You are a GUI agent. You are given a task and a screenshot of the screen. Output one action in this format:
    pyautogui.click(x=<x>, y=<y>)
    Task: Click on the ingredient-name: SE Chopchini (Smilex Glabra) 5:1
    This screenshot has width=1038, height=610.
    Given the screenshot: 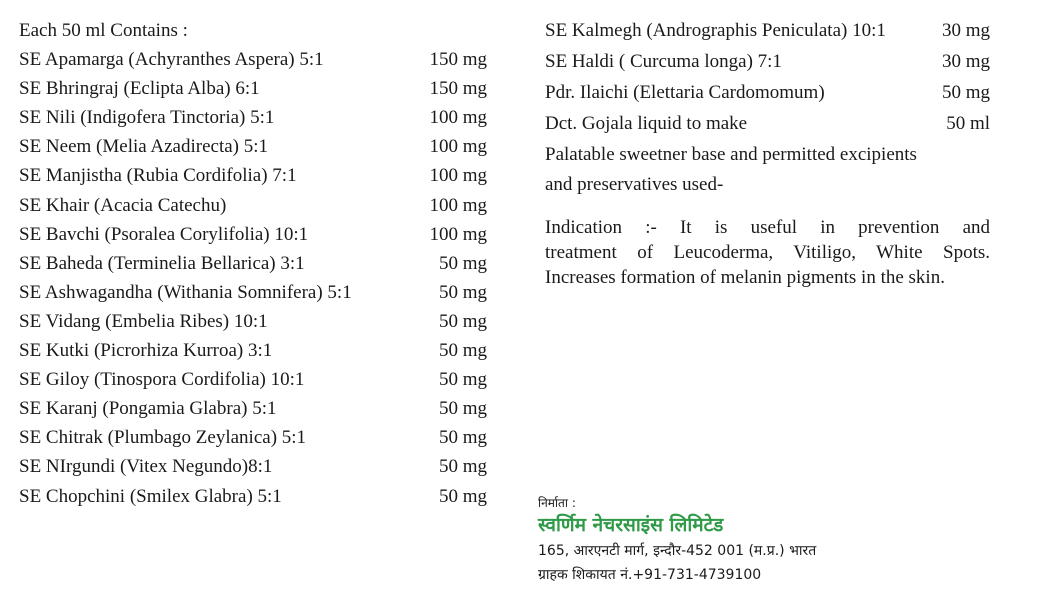 What is the action you would take?
    pyautogui.click(x=150, y=496)
    